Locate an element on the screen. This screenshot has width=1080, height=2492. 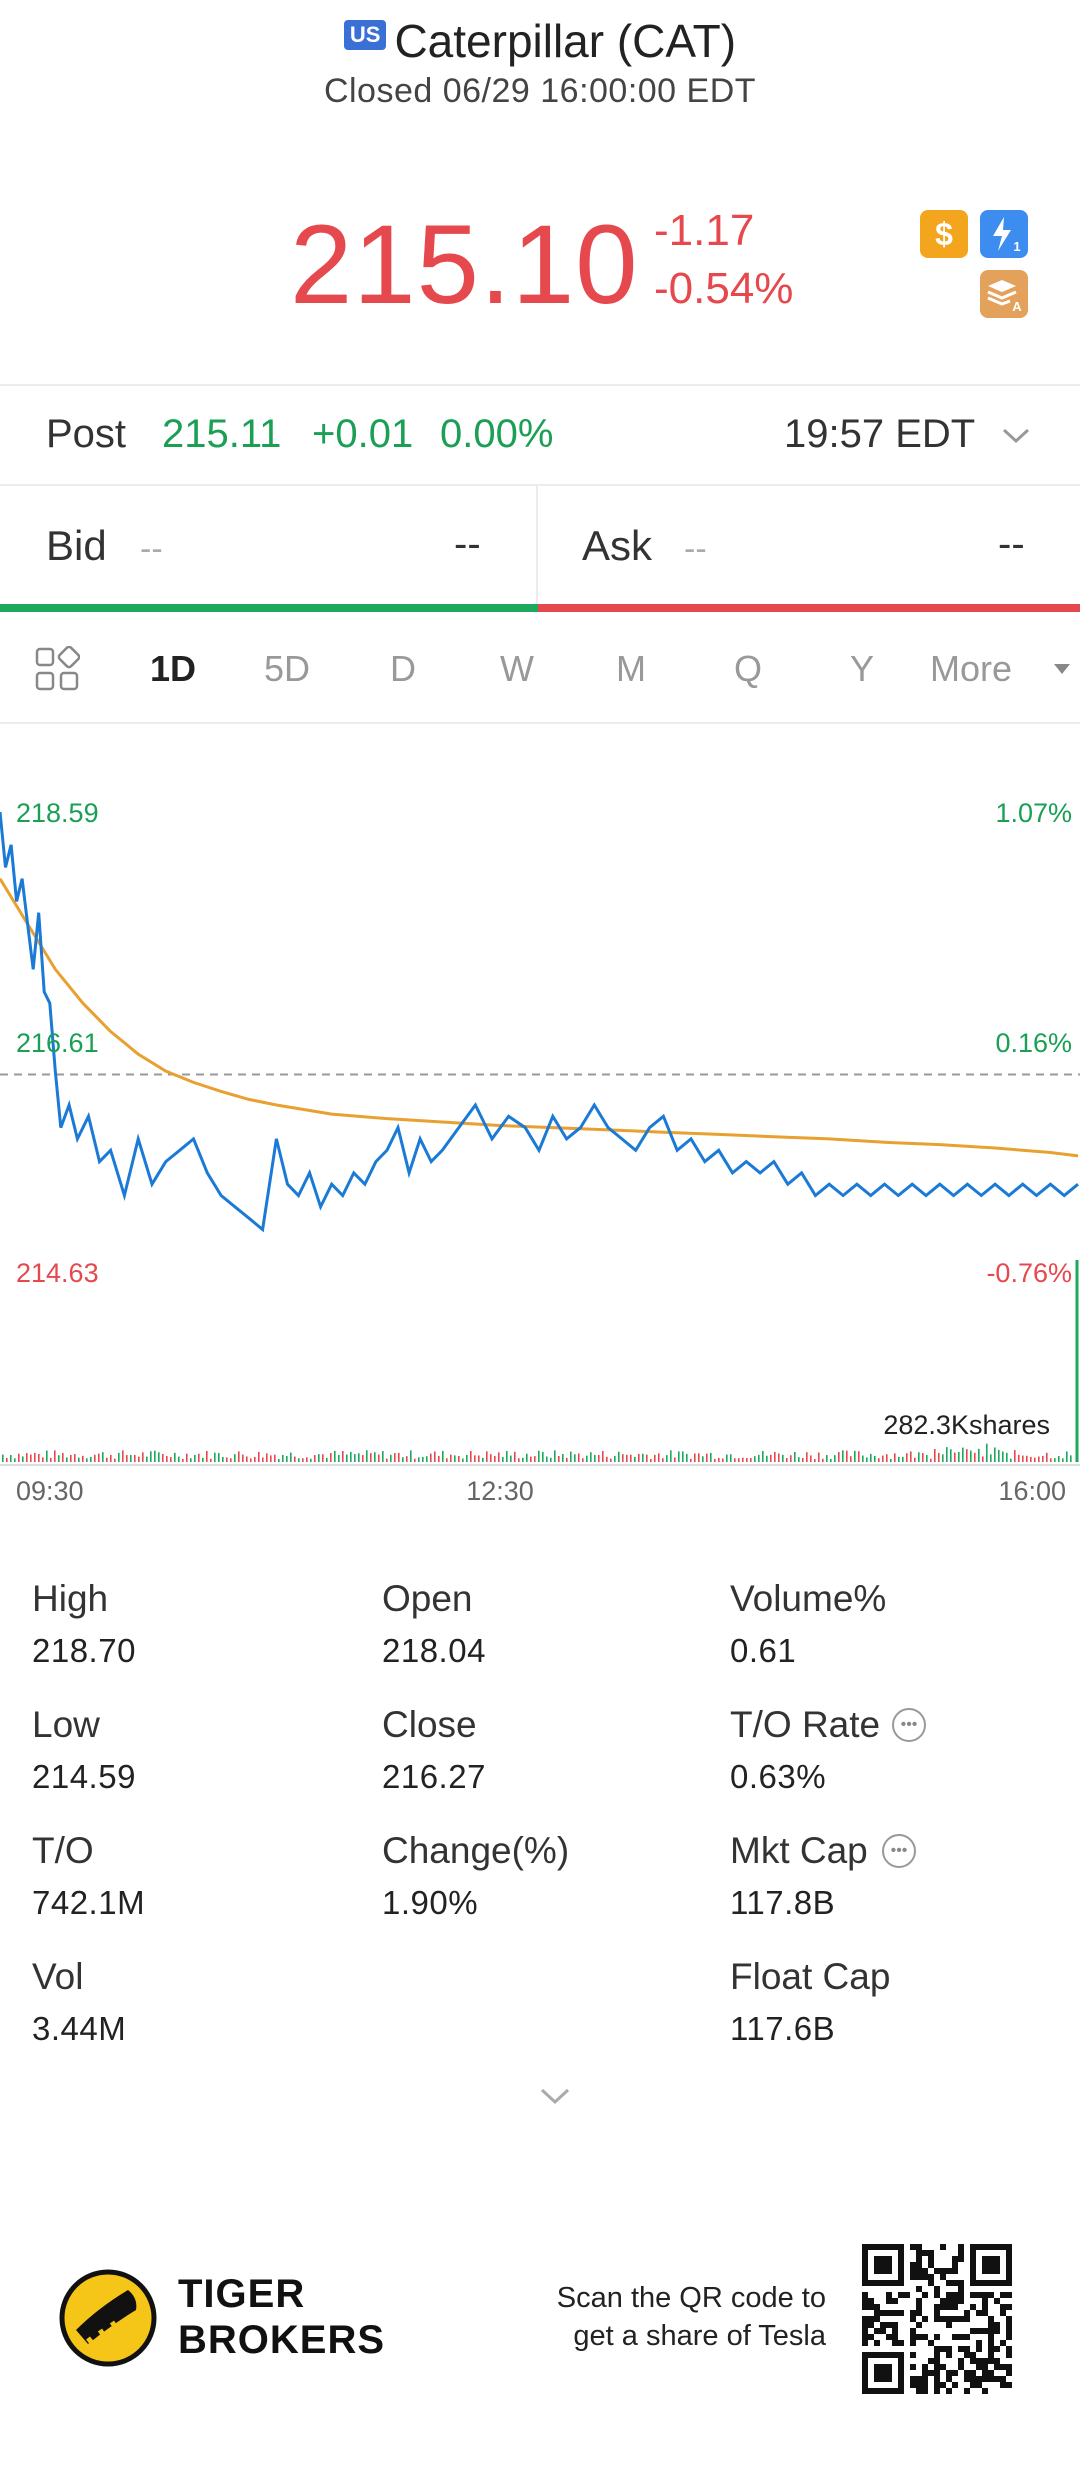
post-time: 19:57 EDT is located at coordinates (880, 434).